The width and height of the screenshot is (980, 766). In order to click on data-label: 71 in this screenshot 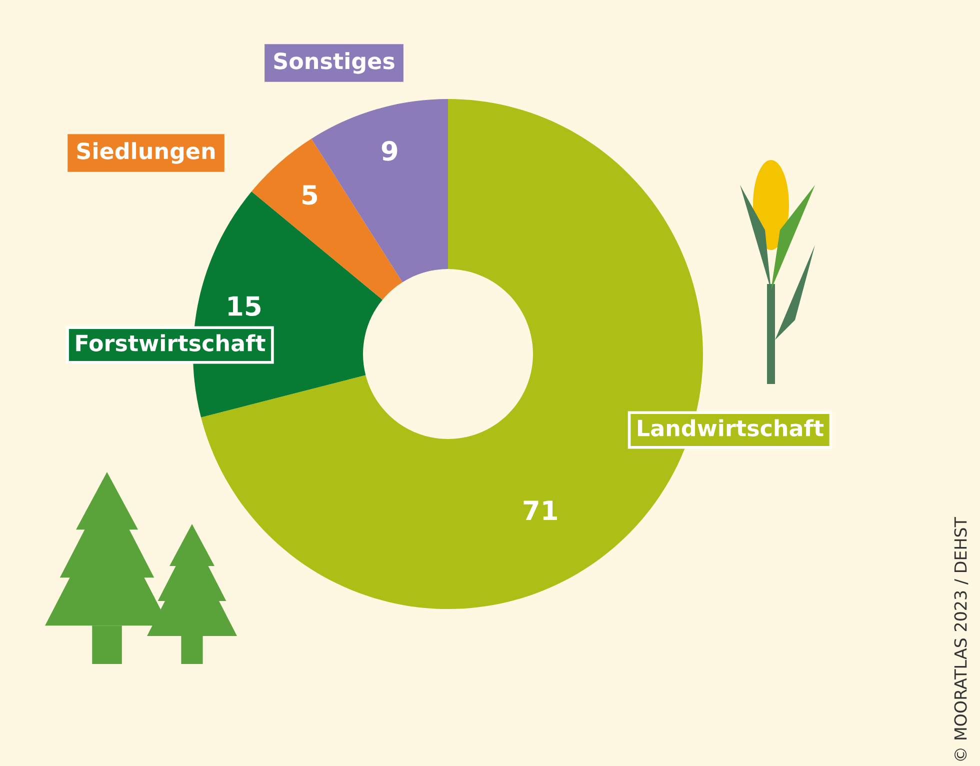, I will do `click(540, 510)`.